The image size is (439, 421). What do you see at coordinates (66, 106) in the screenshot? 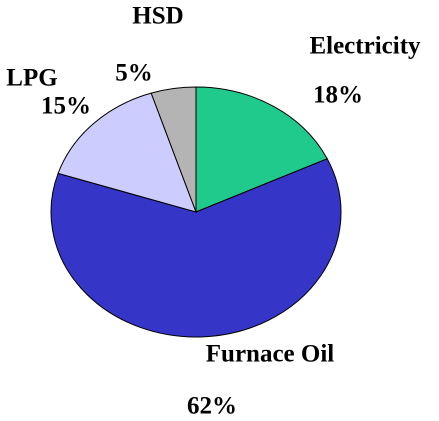
I see `value-label: 15%` at bounding box center [66, 106].